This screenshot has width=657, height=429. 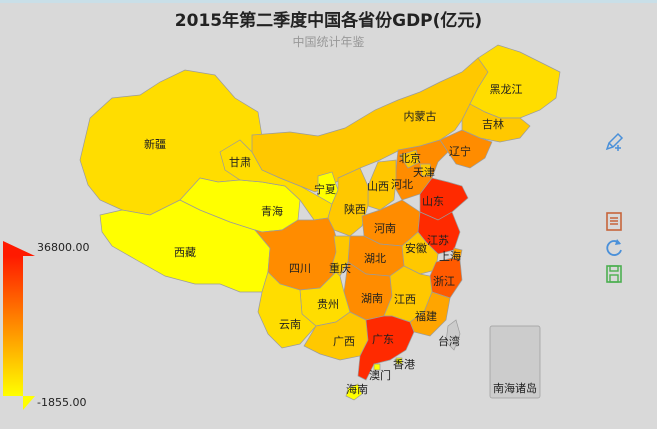 I want to click on region-label: 安徽, so click(x=416, y=248).